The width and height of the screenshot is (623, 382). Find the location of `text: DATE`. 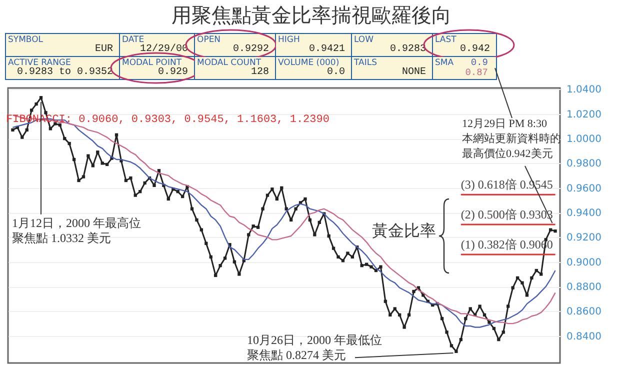

text: DATE is located at coordinates (133, 40).